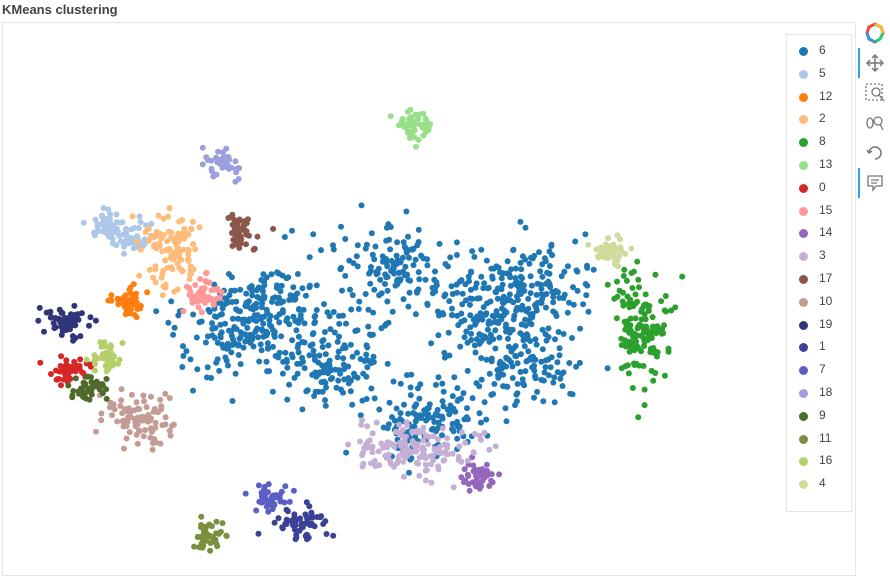 The image size is (890, 576). What do you see at coordinates (819, 234) in the screenshot?
I see `legend-item-14: 14` at bounding box center [819, 234].